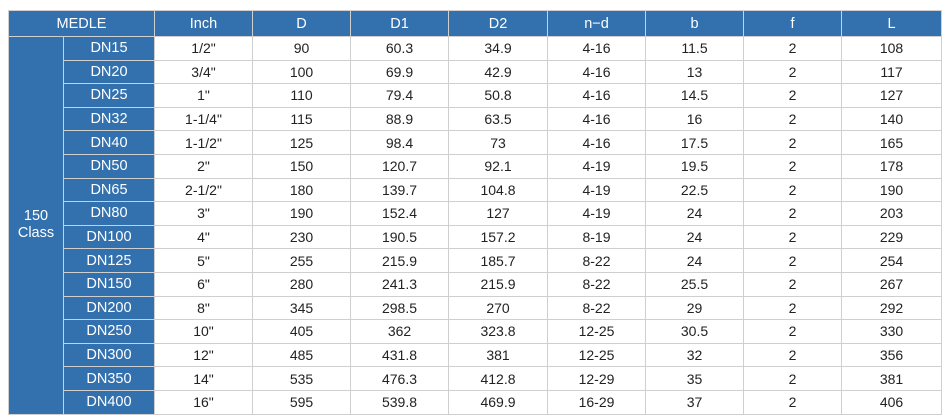 This screenshot has height=418, width=949. Describe the element at coordinates (203, 119) in the screenshot. I see `table-cell: 1-1/4"` at that location.